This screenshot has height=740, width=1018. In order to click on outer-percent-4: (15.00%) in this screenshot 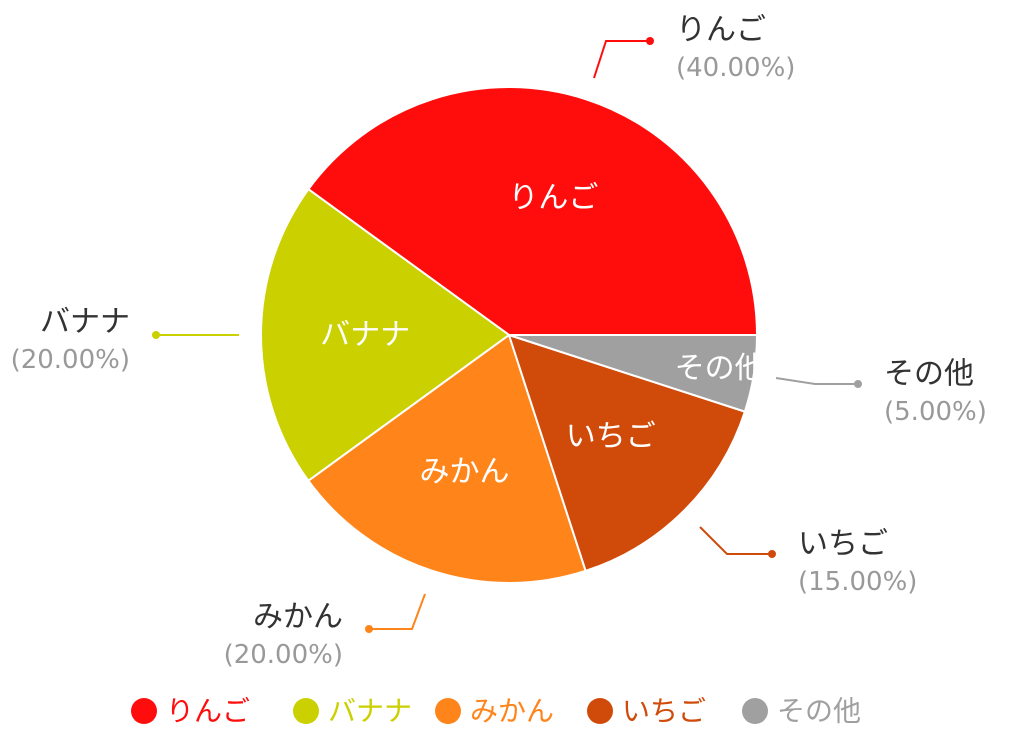, I will do `click(857, 582)`.